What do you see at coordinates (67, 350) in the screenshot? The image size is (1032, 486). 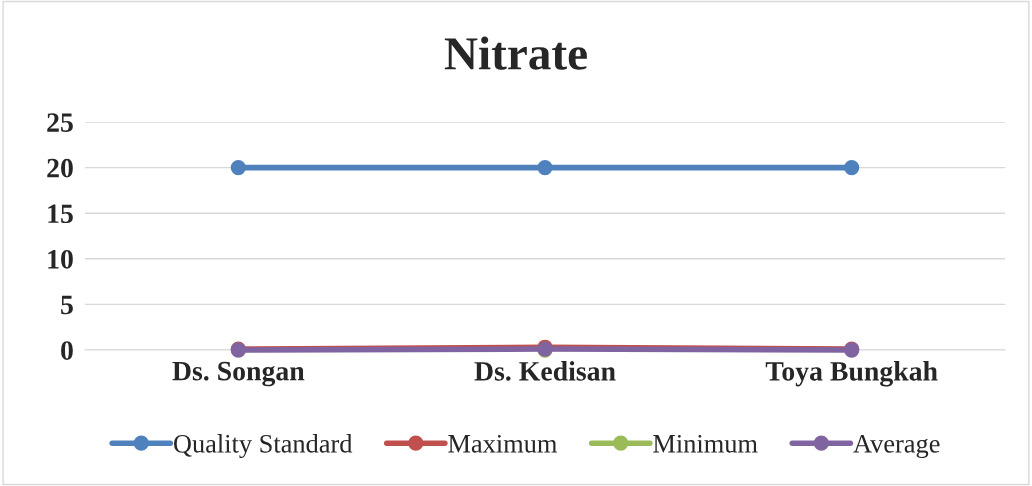 I see `y-tick-label: 0` at bounding box center [67, 350].